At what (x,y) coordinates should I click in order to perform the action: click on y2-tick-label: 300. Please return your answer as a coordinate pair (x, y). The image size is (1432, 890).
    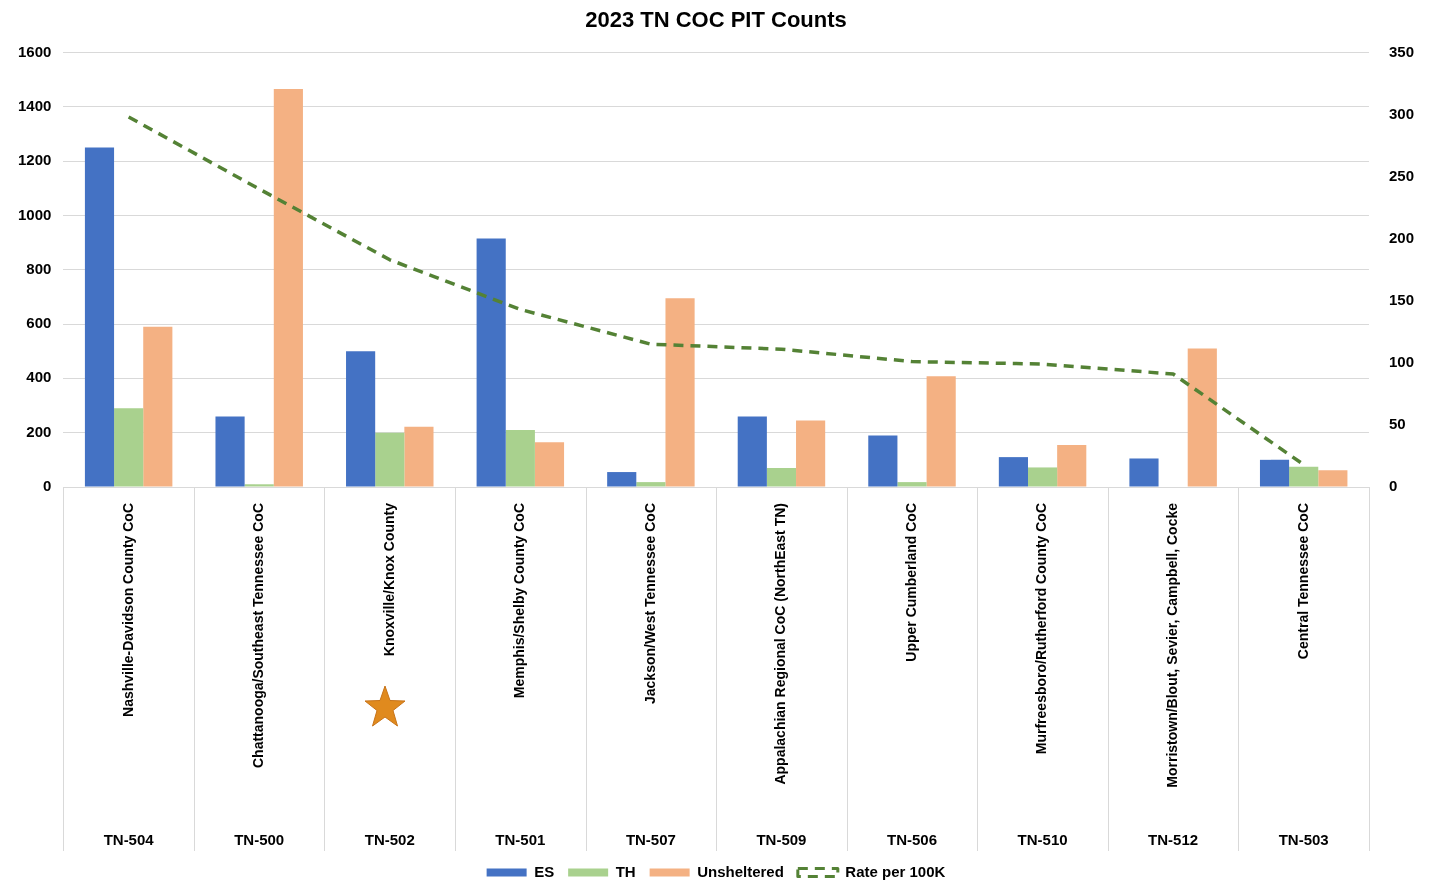
    Looking at the image, I should click on (1401, 113).